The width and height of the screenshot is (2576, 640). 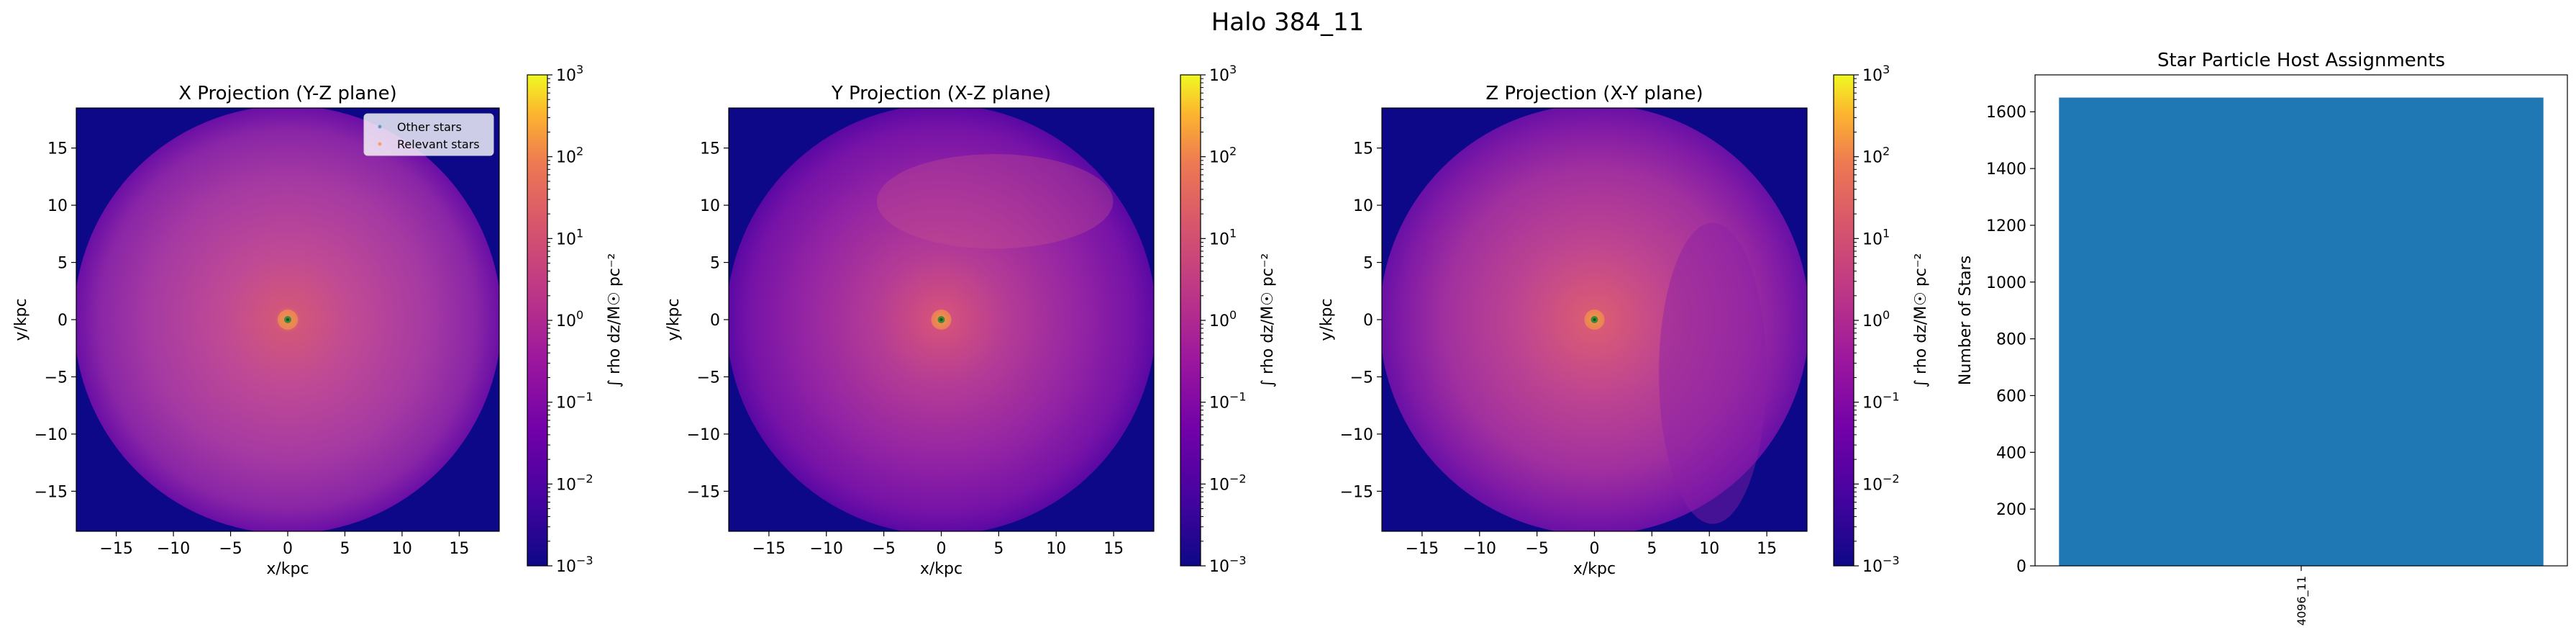 I want to click on y-tick-label: 1000, so click(x=2006, y=283).